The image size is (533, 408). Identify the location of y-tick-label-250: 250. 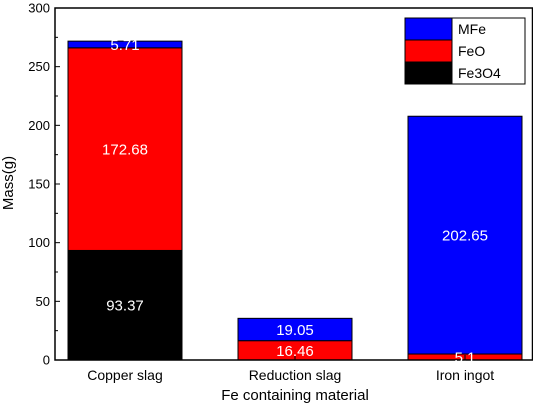
(39, 66).